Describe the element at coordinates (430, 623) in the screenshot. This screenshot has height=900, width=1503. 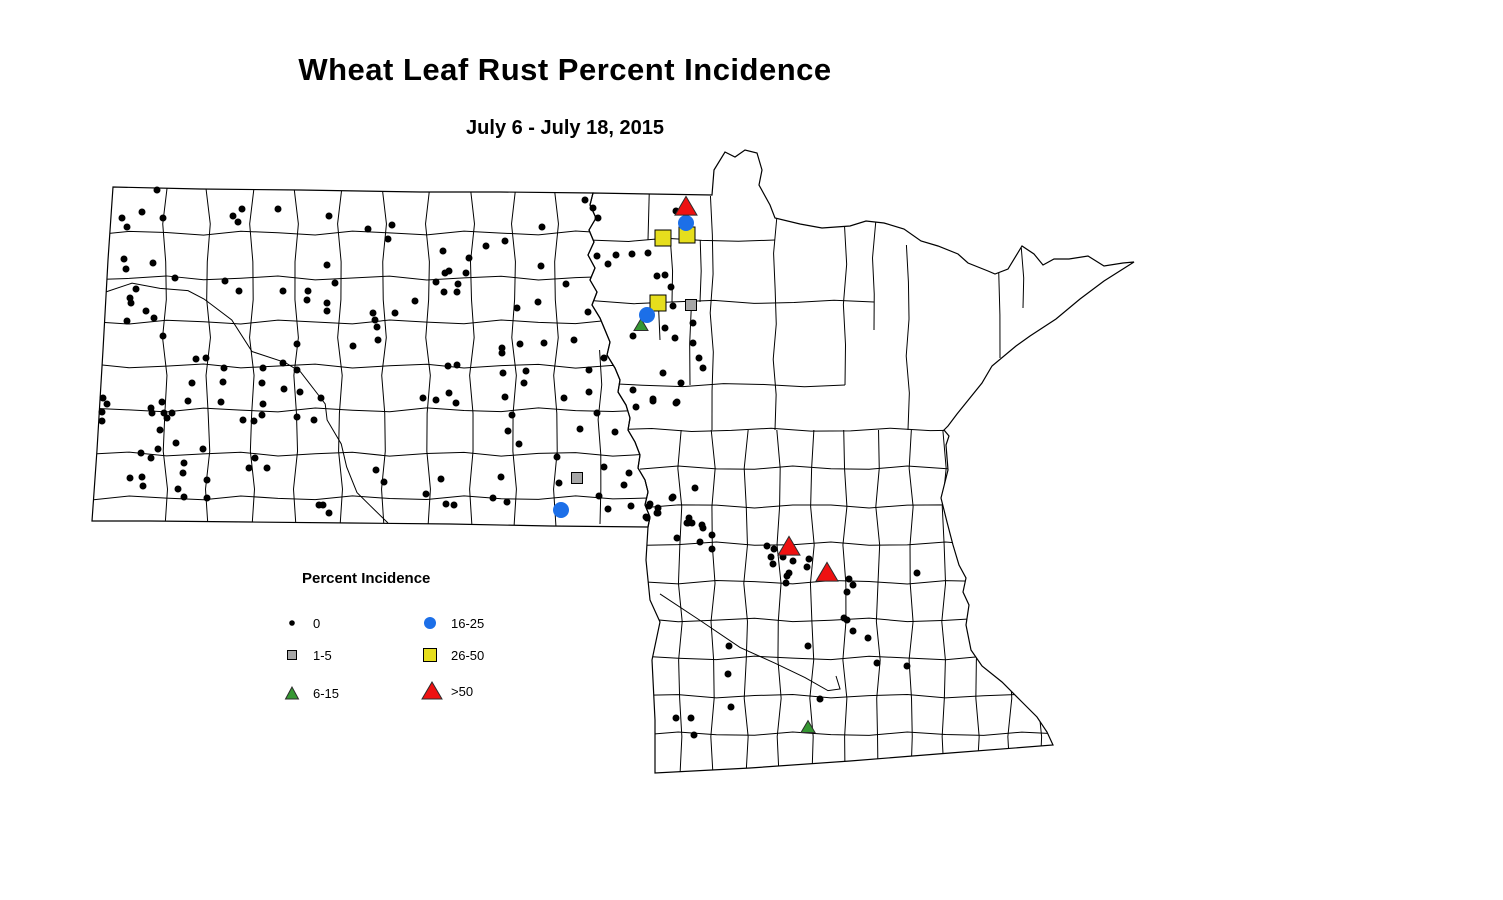
I see `blue-circle-icon` at that location.